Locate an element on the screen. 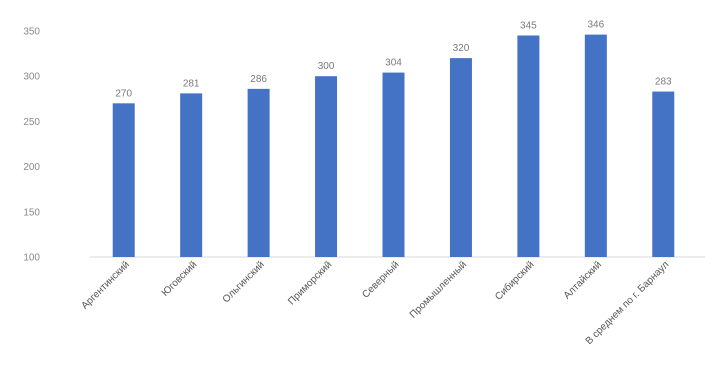 The image size is (715, 390). data-label: 304 is located at coordinates (393, 63).